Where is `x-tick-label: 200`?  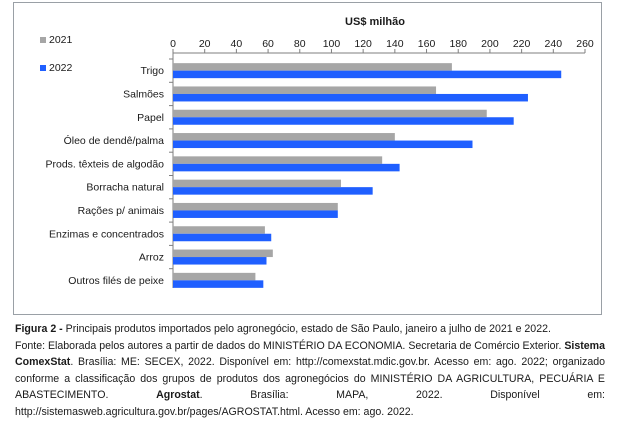
x-tick-label: 200 is located at coordinates (490, 44).